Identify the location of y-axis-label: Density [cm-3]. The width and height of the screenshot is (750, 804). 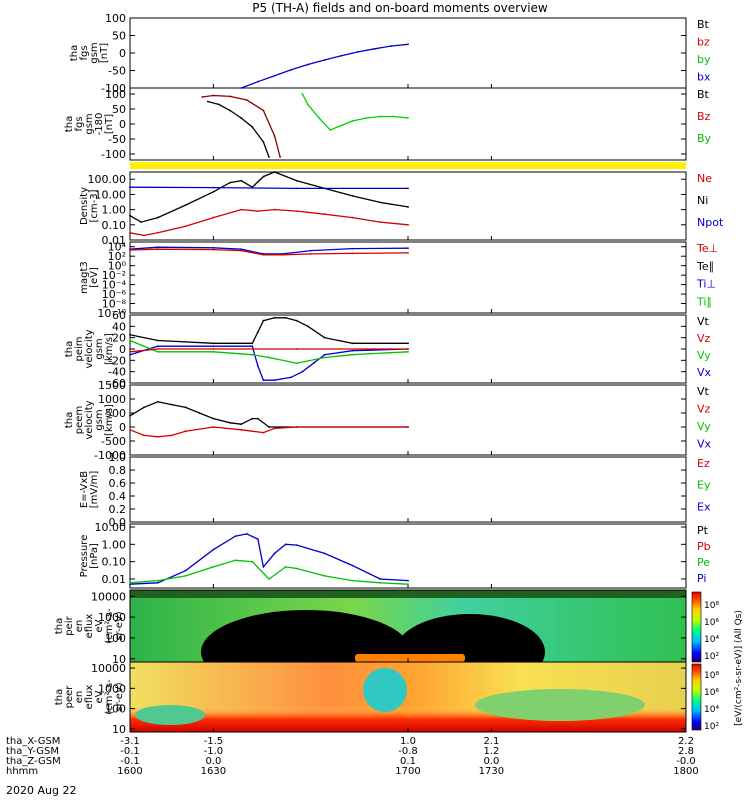
(89, 206).